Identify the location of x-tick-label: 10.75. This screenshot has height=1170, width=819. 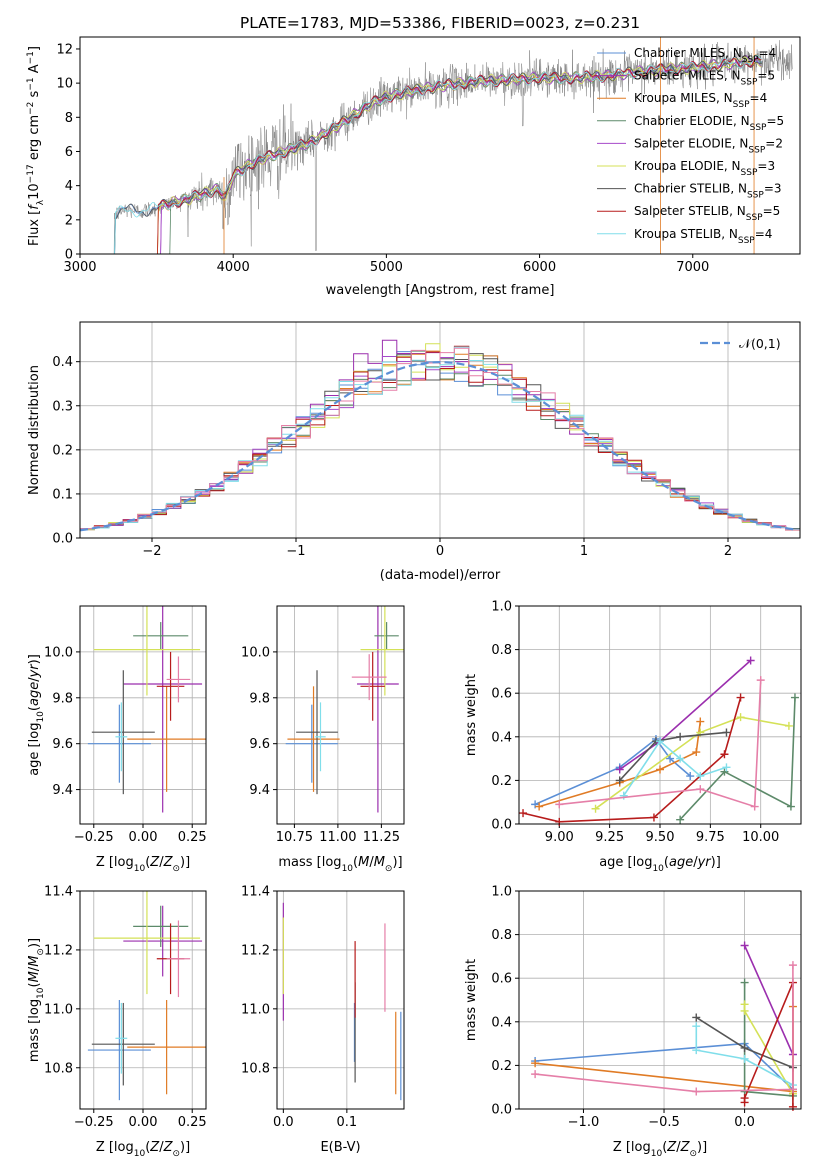
(294, 837).